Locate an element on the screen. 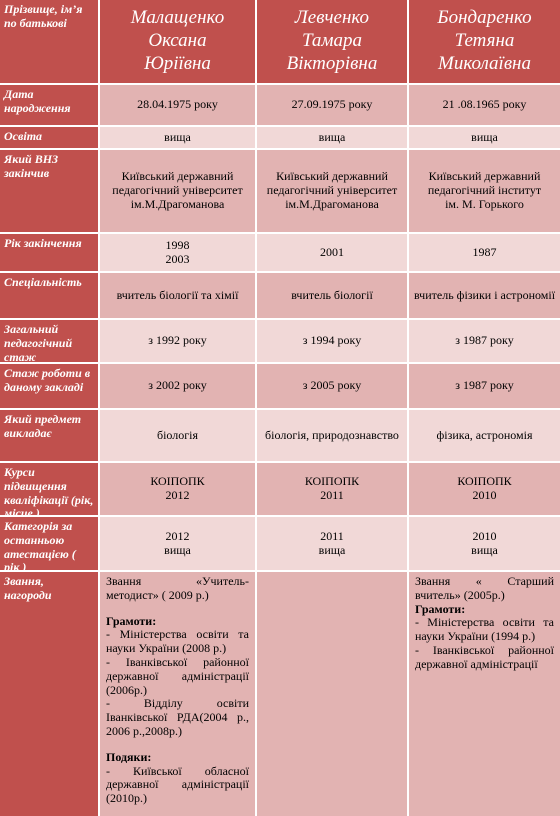 The width and height of the screenshot is (560, 816). data-cell: вчитель фізики і астрономії is located at coordinates (484, 295).